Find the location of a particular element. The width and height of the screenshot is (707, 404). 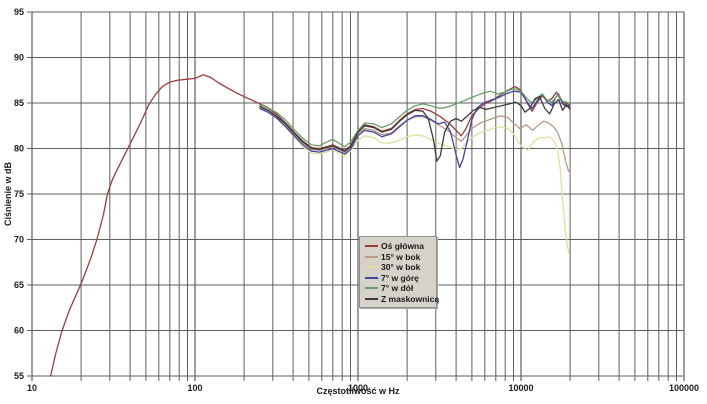

legend-item-os-glowna: Oś główna is located at coordinates (399, 246).